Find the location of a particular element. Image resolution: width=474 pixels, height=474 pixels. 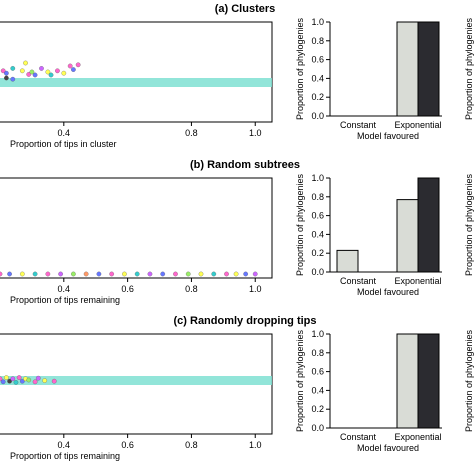

x-axis-label: Proportion of tips in cluster is located at coordinates (63, 144).